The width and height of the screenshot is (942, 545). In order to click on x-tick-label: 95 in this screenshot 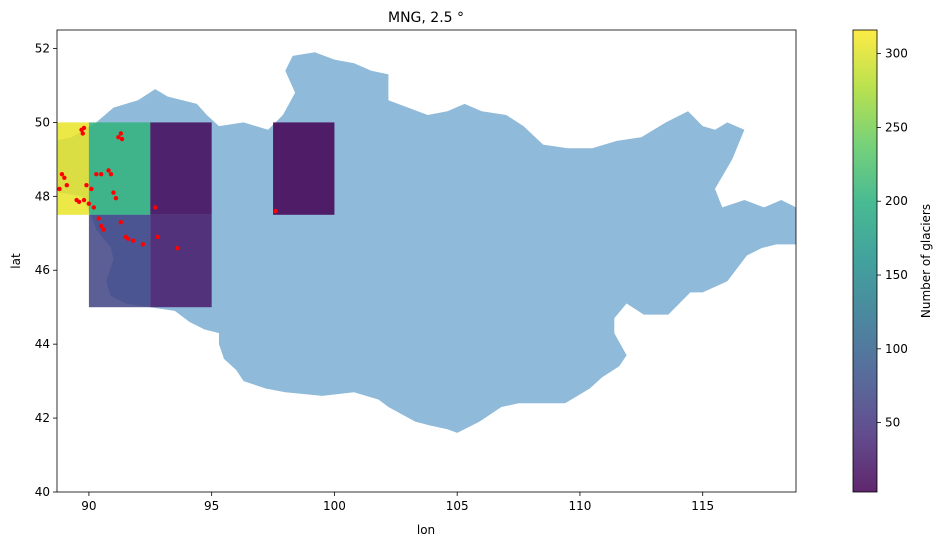, I will do `click(211, 506)`.